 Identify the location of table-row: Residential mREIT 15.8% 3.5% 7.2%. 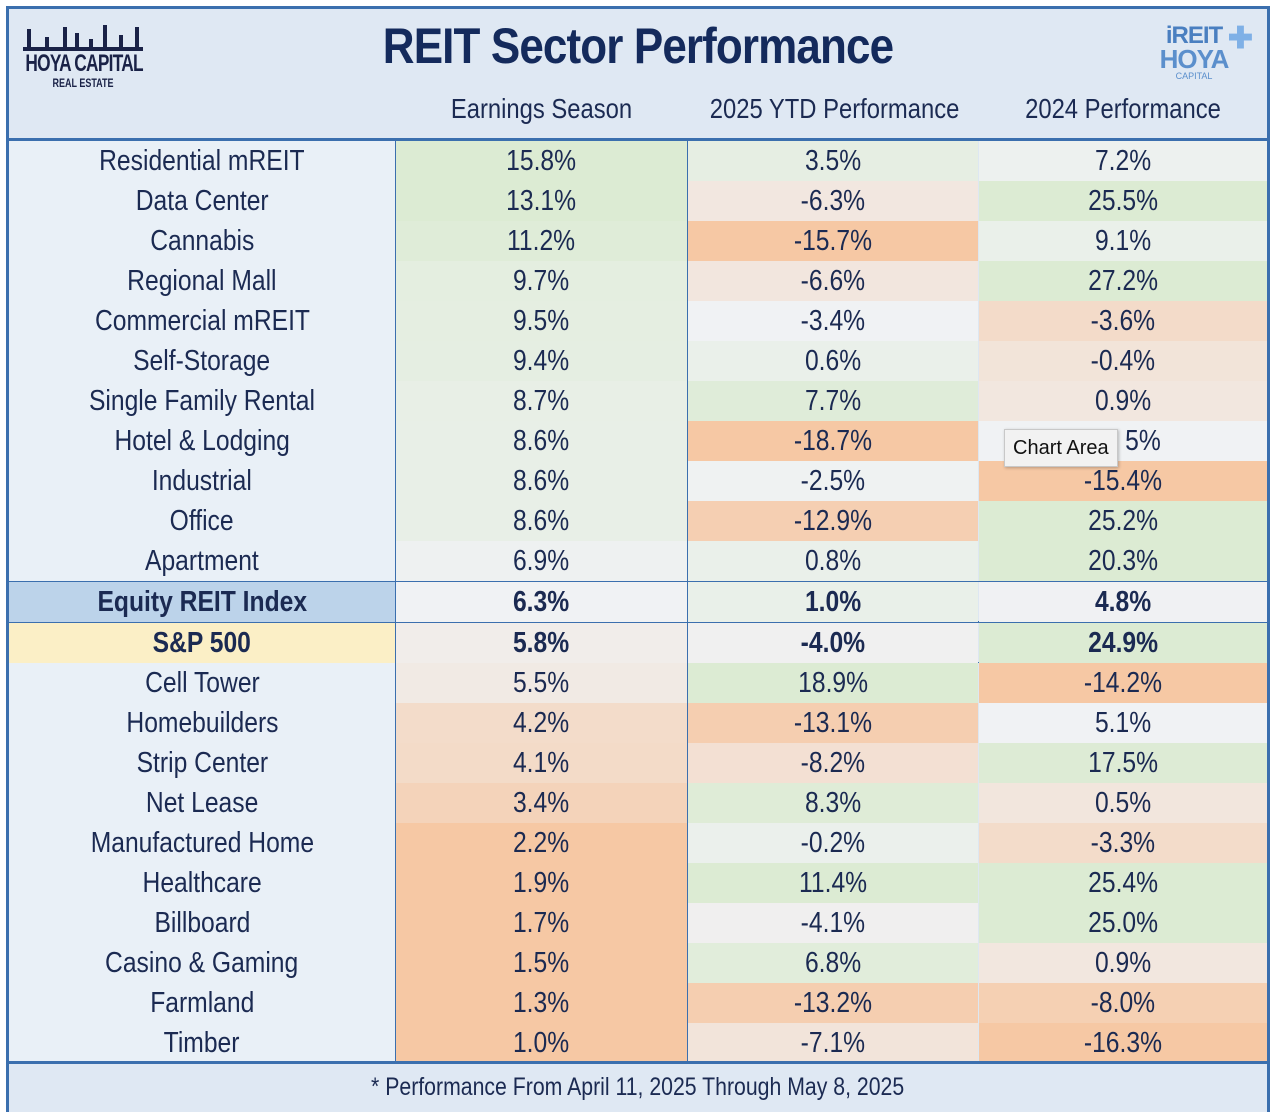
(638, 161).